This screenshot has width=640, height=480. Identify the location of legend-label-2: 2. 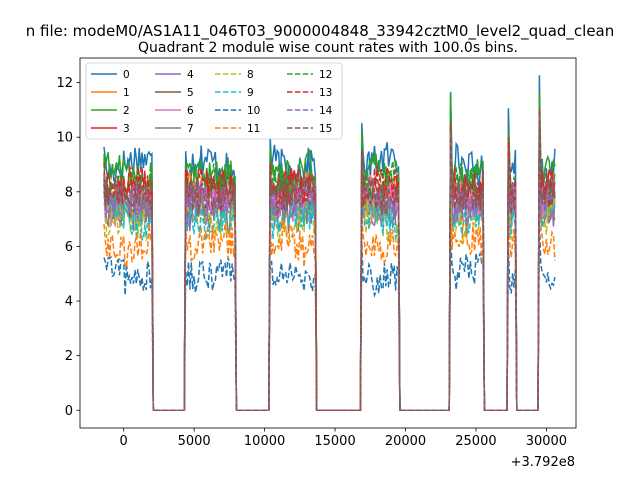
(126, 111).